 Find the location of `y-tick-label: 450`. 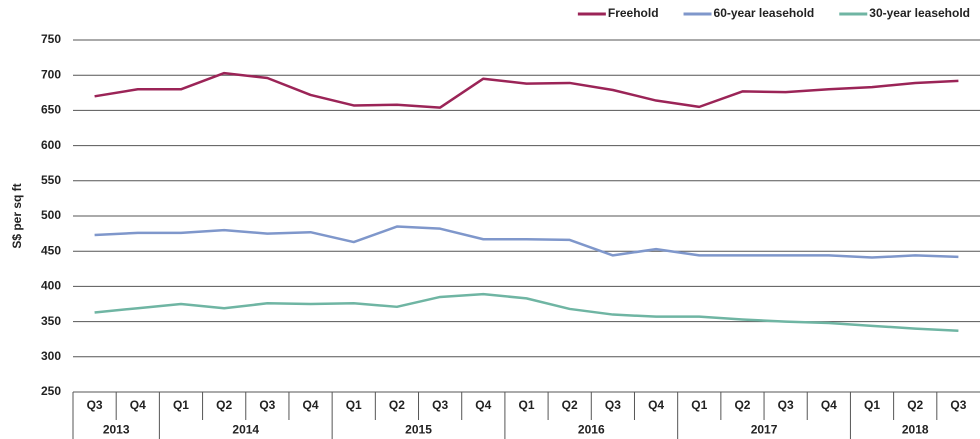

y-tick-label: 450 is located at coordinates (51, 250).